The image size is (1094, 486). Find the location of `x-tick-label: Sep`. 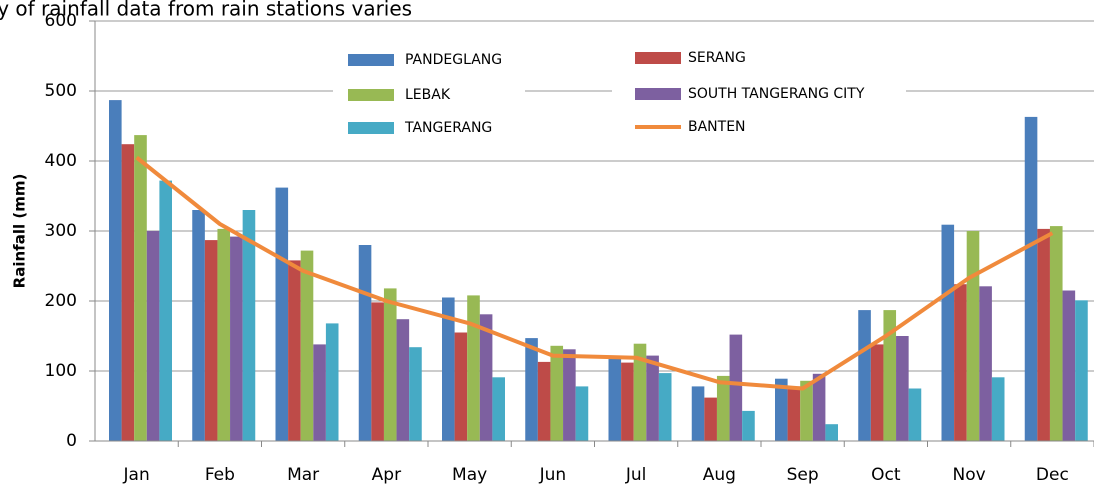

x-tick-label: Sep is located at coordinates (803, 475).